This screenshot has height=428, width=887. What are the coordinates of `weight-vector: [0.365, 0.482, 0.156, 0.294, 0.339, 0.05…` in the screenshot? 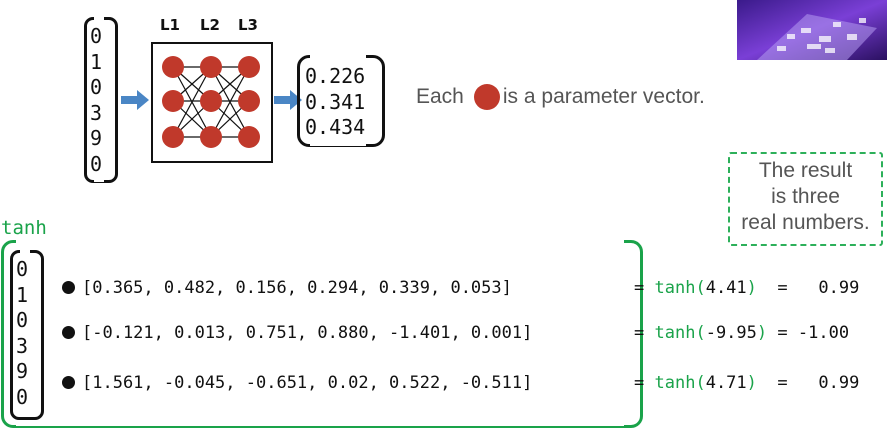 It's located at (297, 288).